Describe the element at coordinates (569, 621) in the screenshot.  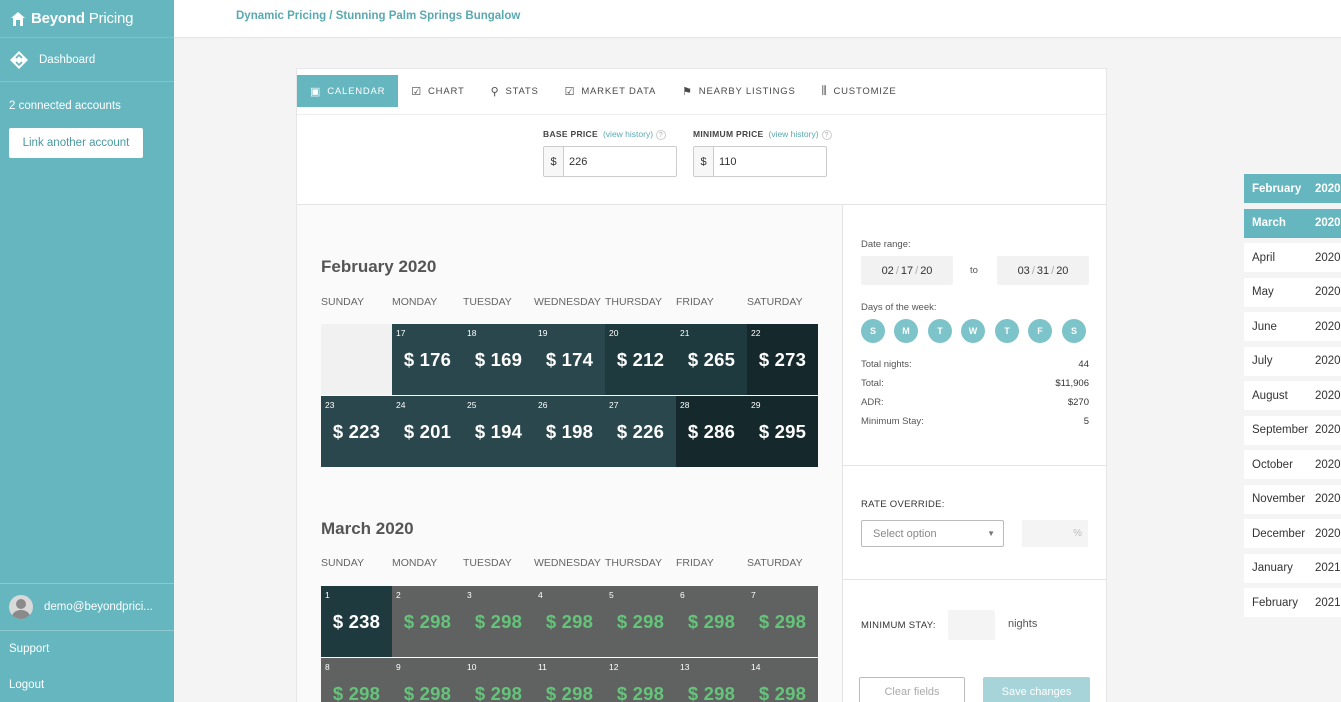
I see `calendar-day: 4 $ 298` at that location.